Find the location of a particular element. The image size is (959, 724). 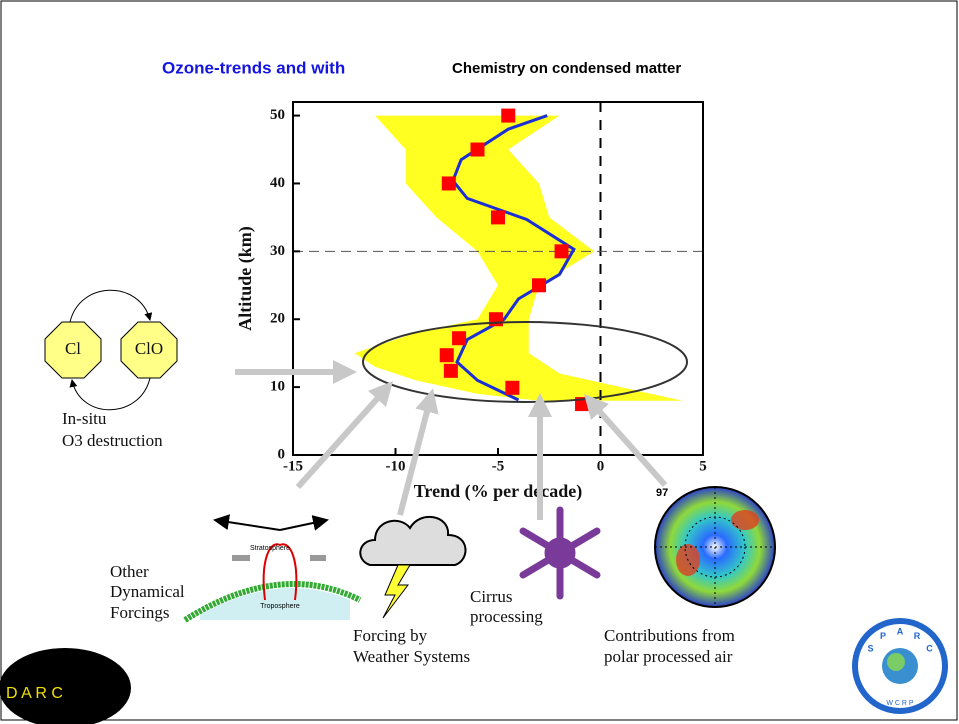

y-tick-label: 20 is located at coordinates (277, 319).